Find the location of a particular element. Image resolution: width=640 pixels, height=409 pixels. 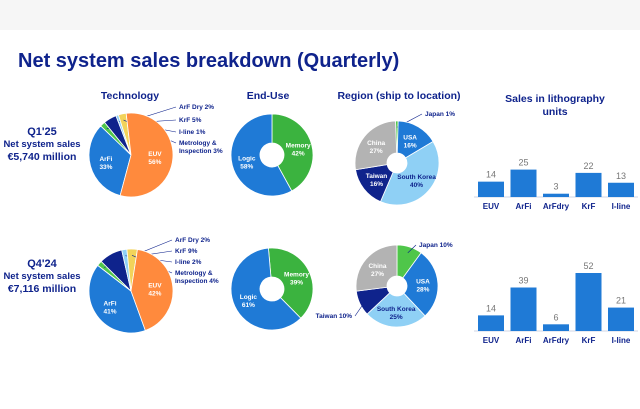

bar-value-arfi: 25 is located at coordinates (523, 163).